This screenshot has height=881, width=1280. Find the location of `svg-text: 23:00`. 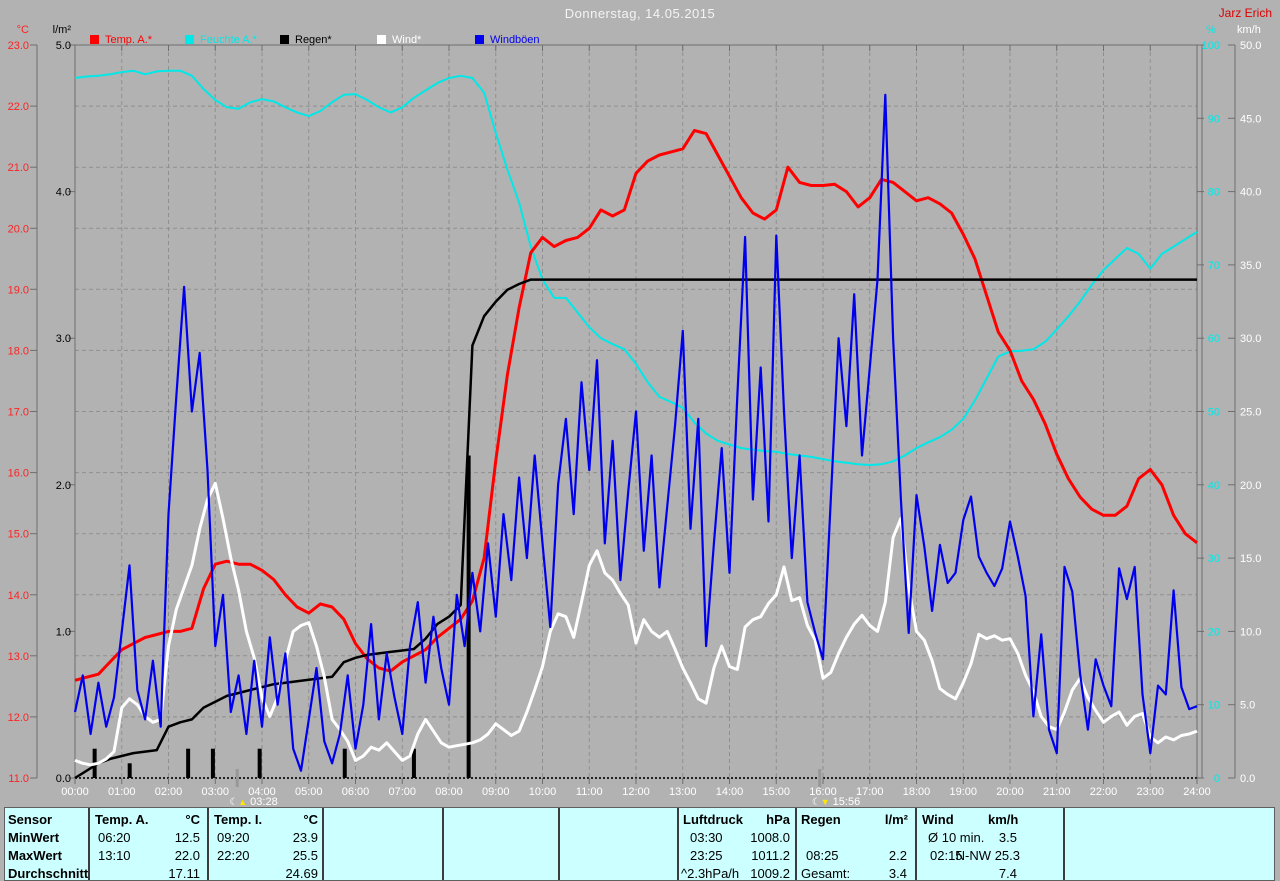

svg-text: 23:00 is located at coordinates (1150, 792).